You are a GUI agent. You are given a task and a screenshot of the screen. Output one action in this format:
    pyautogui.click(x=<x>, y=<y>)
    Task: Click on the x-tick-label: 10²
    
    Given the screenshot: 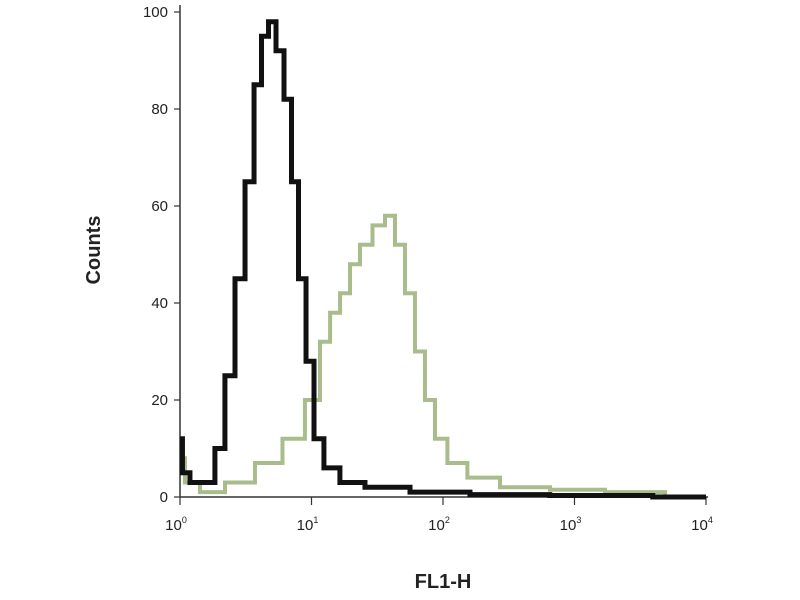 What is the action you would take?
    pyautogui.click(x=439, y=524)
    